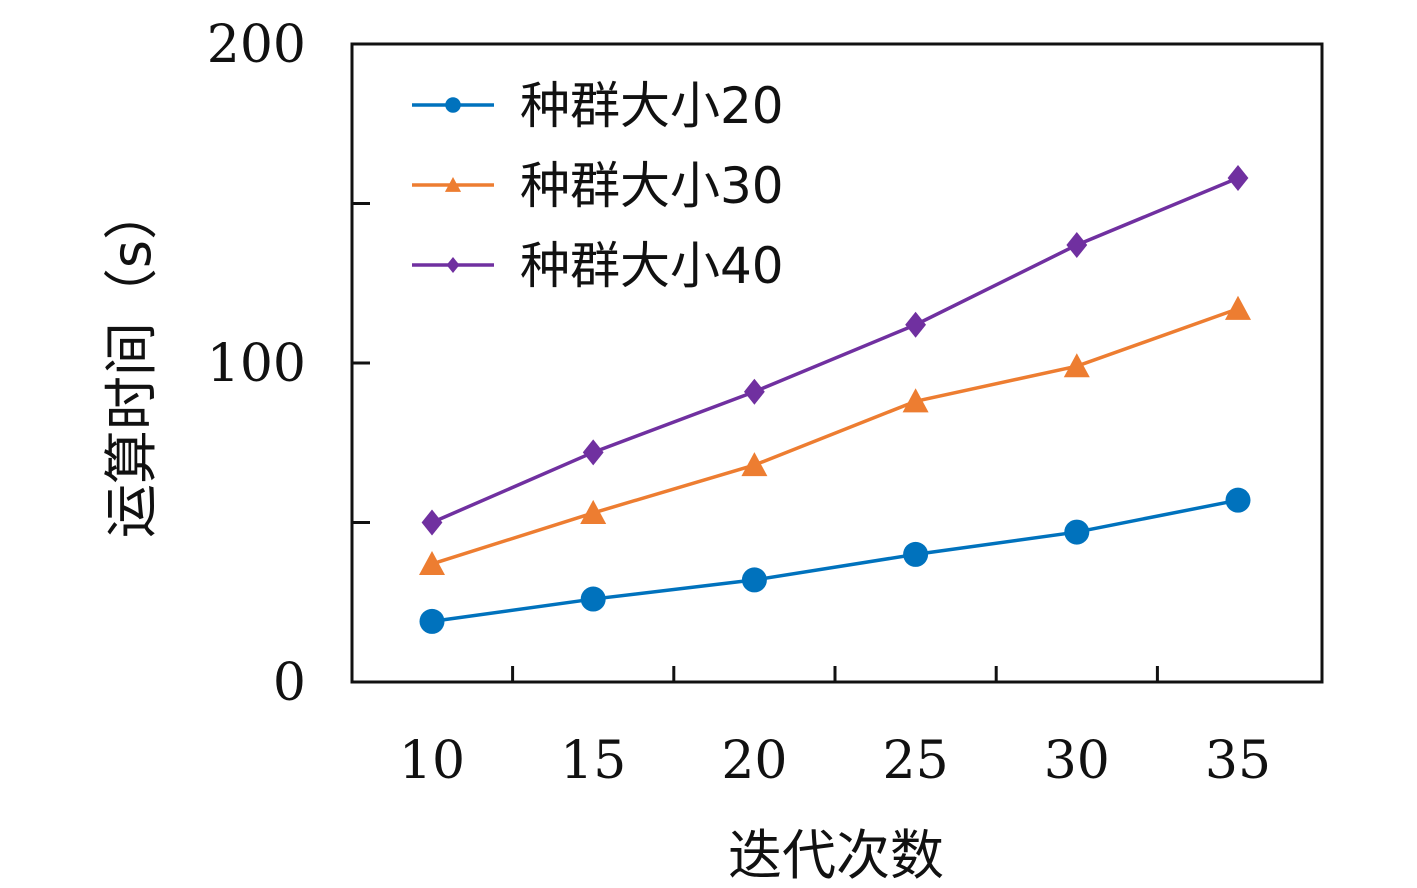 Image resolution: width=1417 pixels, height=888 pixels. What do you see at coordinates (754, 761) in the screenshot?
I see `x-tick-label: 20` at bounding box center [754, 761].